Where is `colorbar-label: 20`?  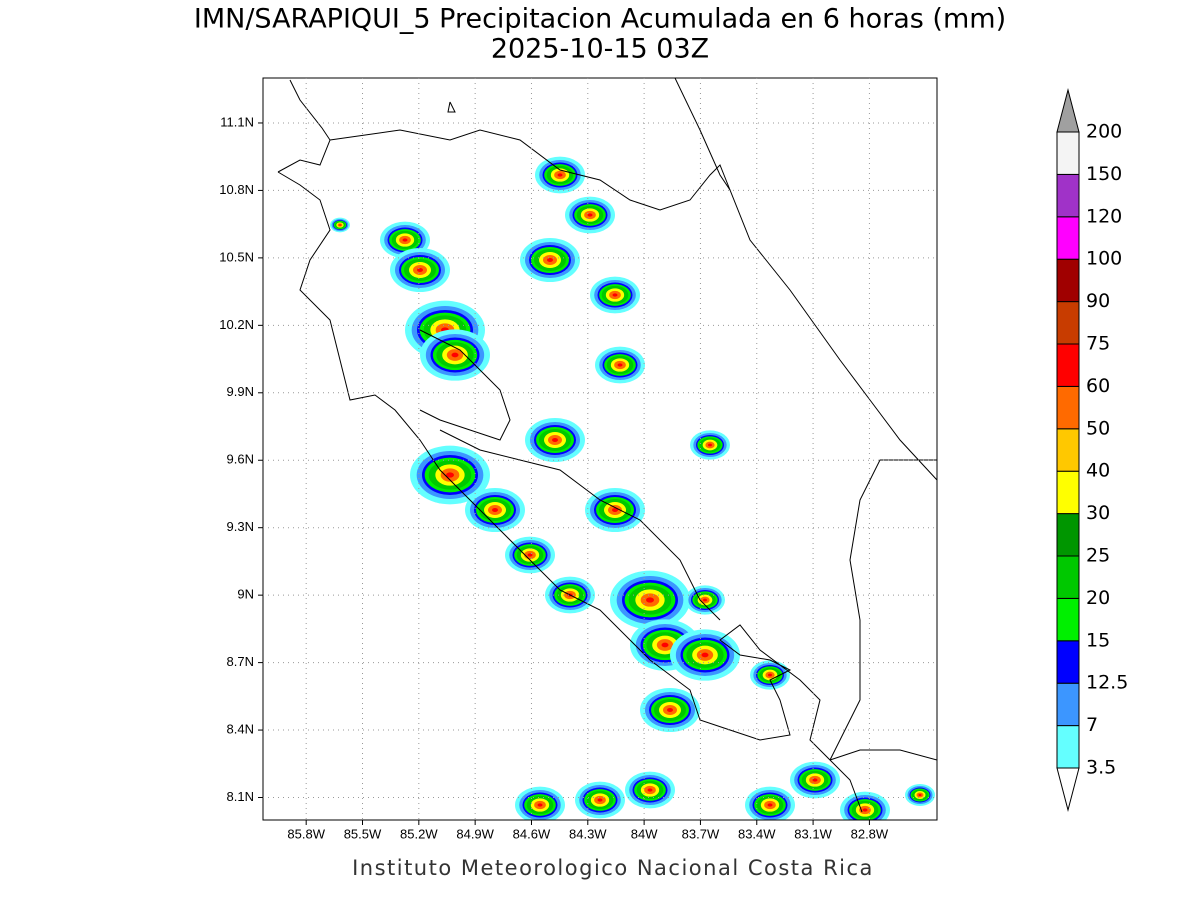
colorbar-label: 20 is located at coordinates (1098, 598).